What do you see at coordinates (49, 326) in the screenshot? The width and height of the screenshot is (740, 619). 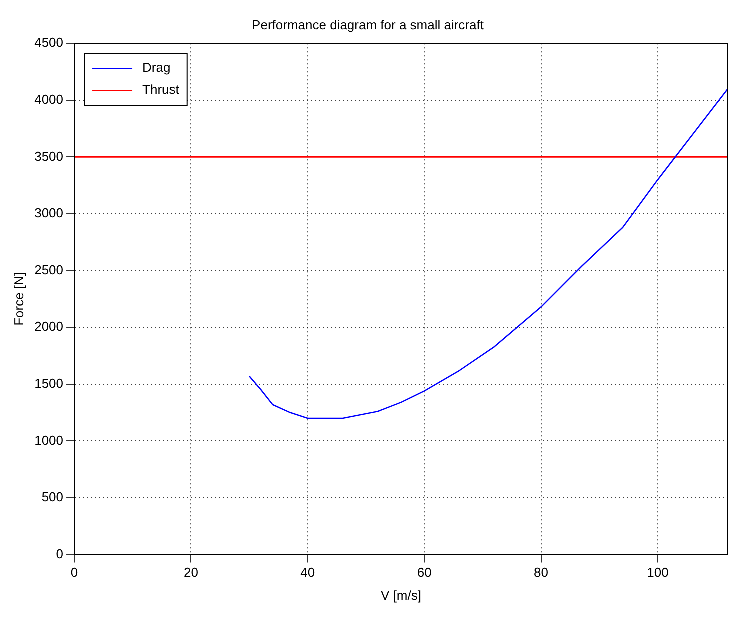 I see `y-tick-label: 2000` at bounding box center [49, 326].